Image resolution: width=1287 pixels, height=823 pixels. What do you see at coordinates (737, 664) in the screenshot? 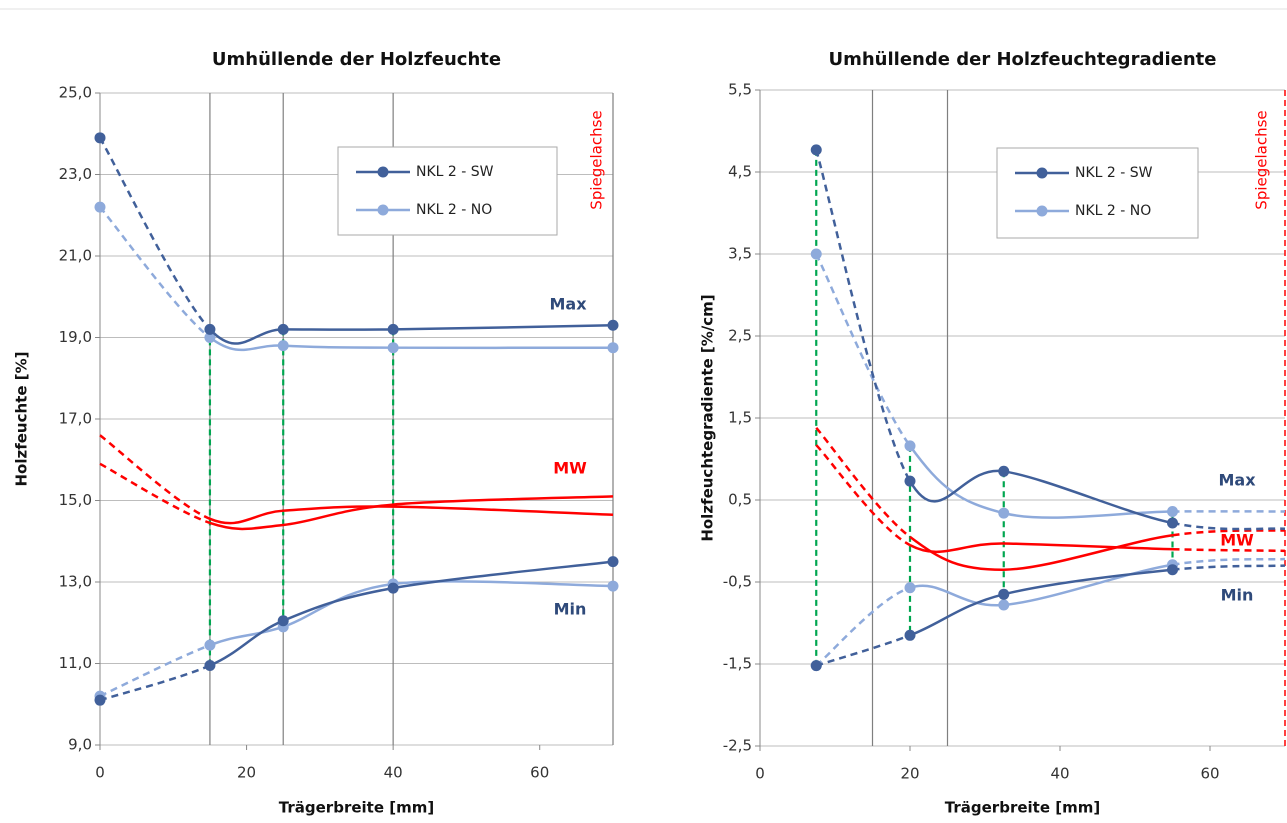
I see `y-tick-label: -1,5` at bounding box center [737, 664].